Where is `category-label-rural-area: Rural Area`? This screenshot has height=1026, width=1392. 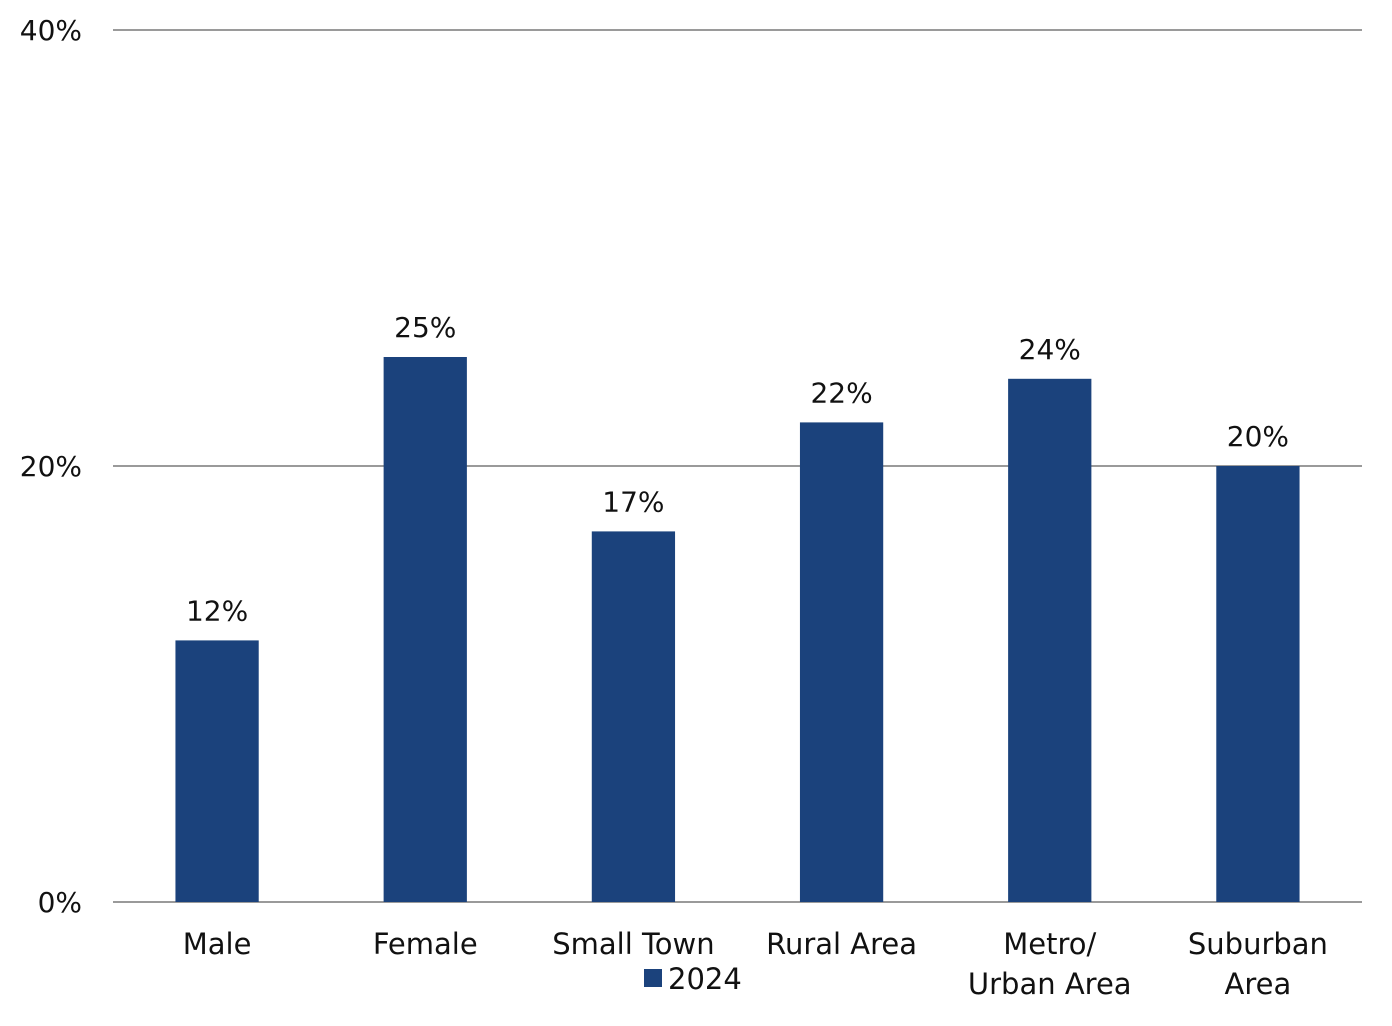
category-label-rural-area: Rural Area is located at coordinates (841, 944).